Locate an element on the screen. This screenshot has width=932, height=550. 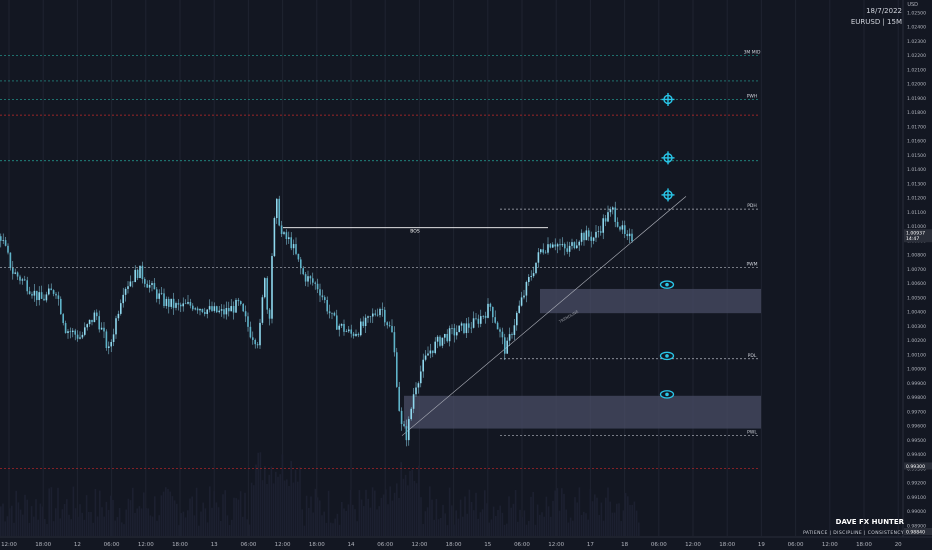
price-tick-label: 1.01000 is located at coordinates (916, 227).